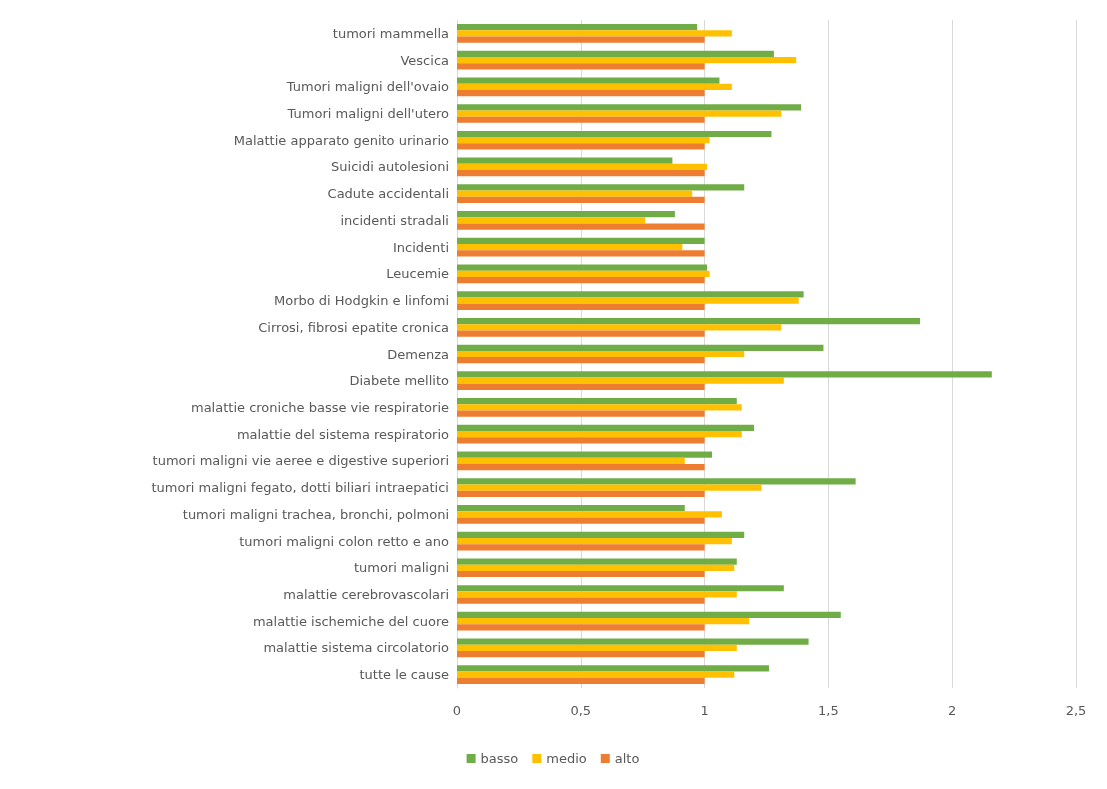 The image size is (1107, 789). What do you see at coordinates (420, 247) in the screenshot?
I see `y-tick-label: Incidenti` at bounding box center [420, 247].